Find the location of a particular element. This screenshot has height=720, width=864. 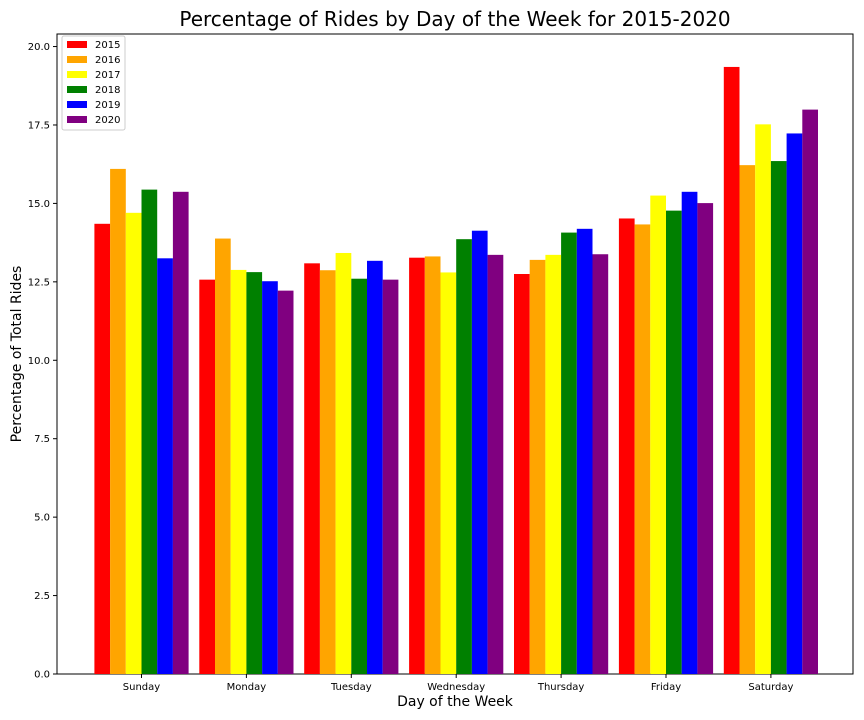

y-tick-label: 5.0 is located at coordinates (42, 518).